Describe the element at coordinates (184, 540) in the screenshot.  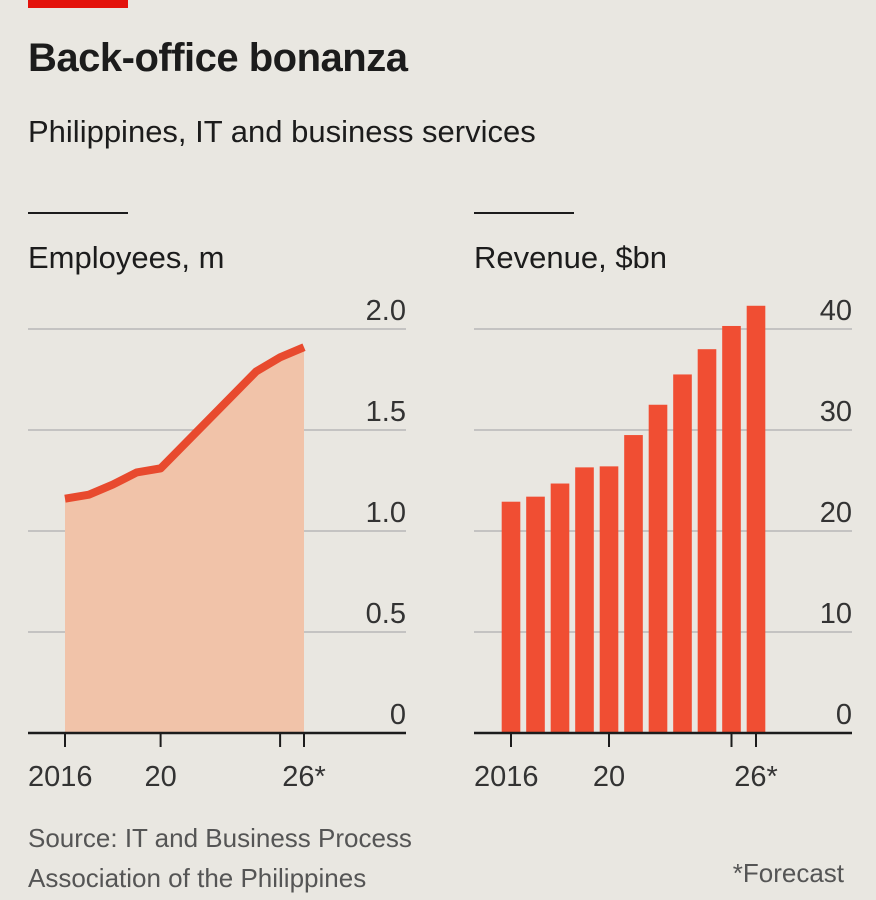
I see `employees-area-fill` at that location.